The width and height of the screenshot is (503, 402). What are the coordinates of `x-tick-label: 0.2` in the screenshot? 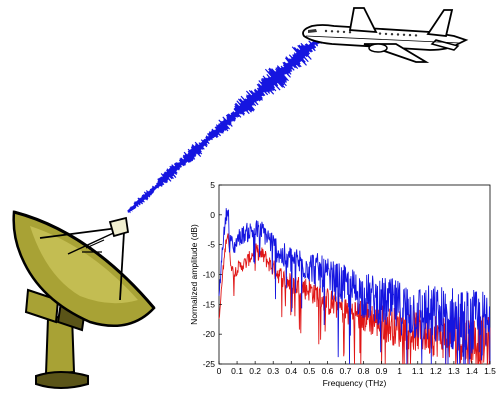 It's located at (255, 371).